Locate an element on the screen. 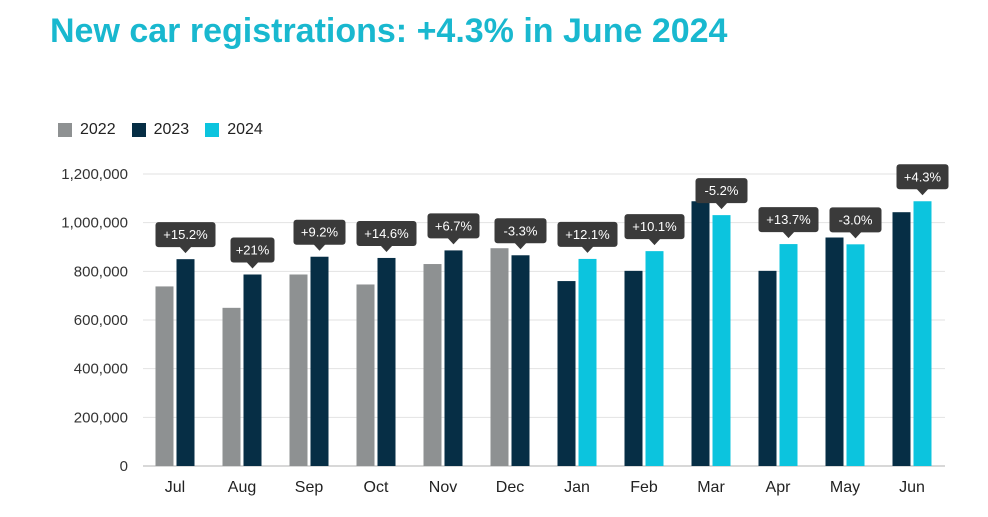 This screenshot has height=517, width=988. x-tick-label: Feb is located at coordinates (644, 487).